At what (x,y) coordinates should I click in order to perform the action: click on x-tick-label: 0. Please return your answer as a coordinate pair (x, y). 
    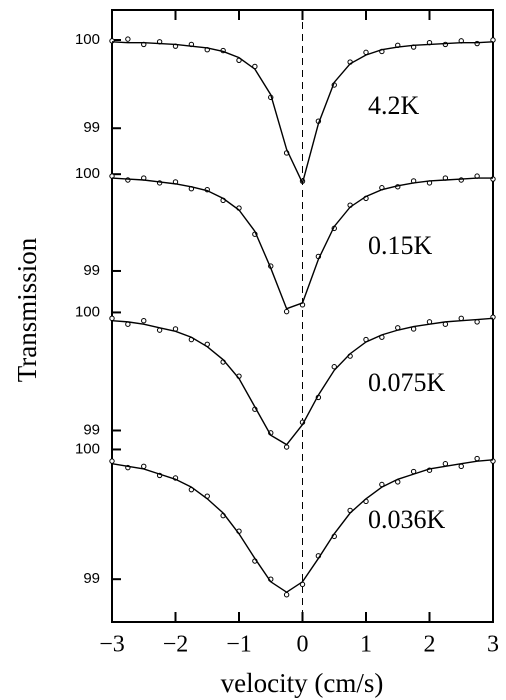
    Looking at the image, I should click on (303, 645).